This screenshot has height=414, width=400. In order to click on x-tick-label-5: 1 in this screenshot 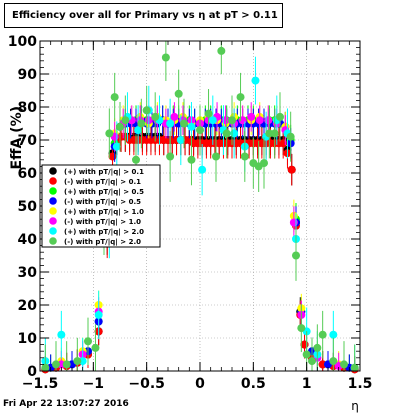, I will do `click(307, 384)`.